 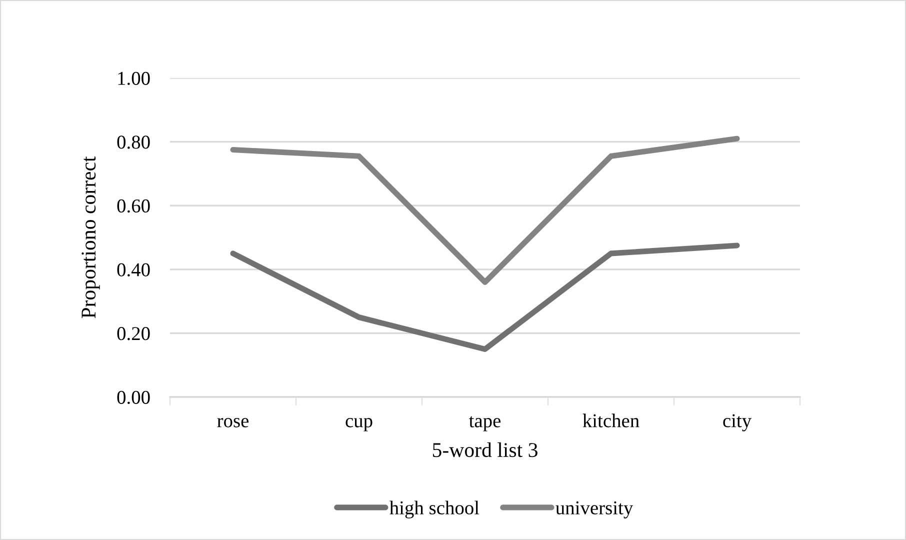 What do you see at coordinates (435, 509) in the screenshot?
I see `legend-label: high school` at bounding box center [435, 509].